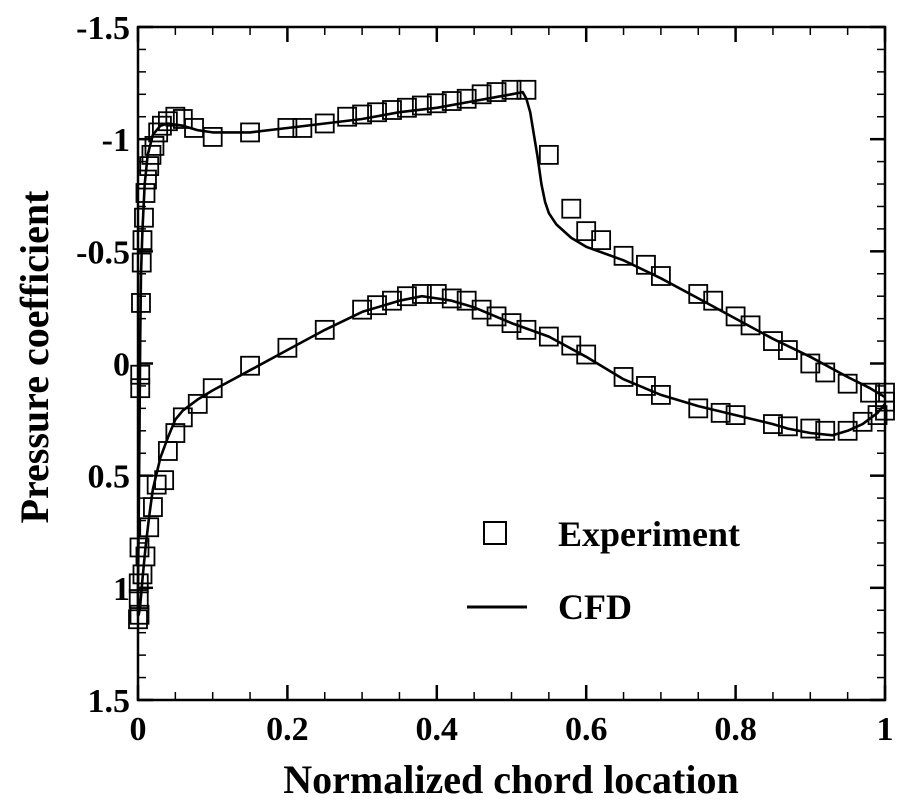  What do you see at coordinates (495, 533) in the screenshot?
I see `legend-experiment-marker` at bounding box center [495, 533].